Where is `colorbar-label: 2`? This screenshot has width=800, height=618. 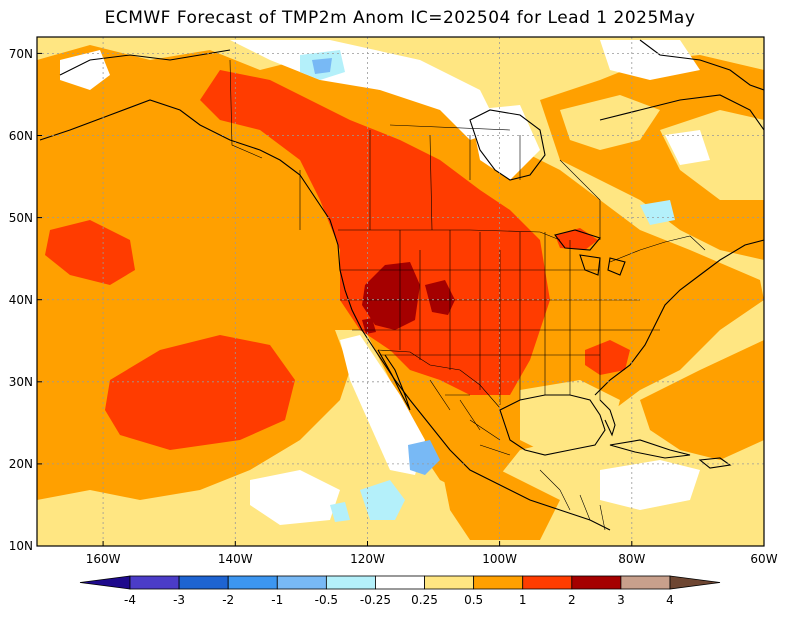 colorbar-label: 2 is located at coordinates (572, 600).